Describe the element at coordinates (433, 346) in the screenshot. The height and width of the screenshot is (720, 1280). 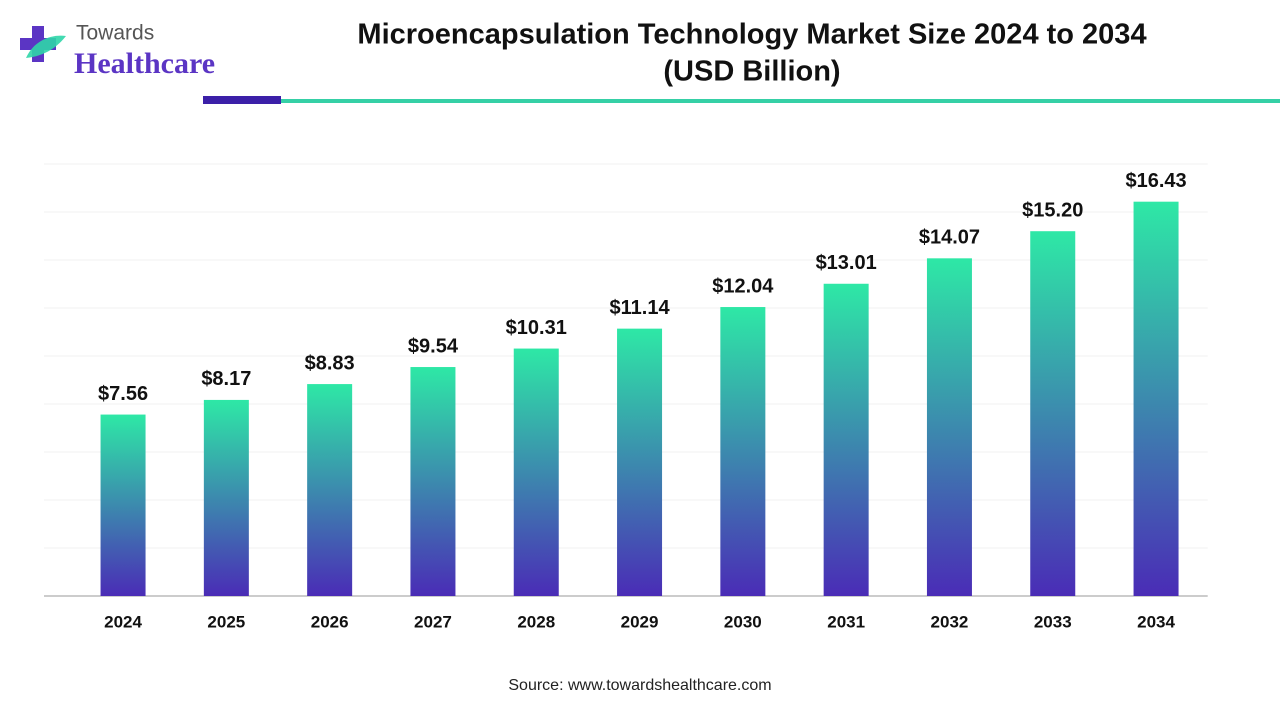
I see `value-label: $9.54` at that location.